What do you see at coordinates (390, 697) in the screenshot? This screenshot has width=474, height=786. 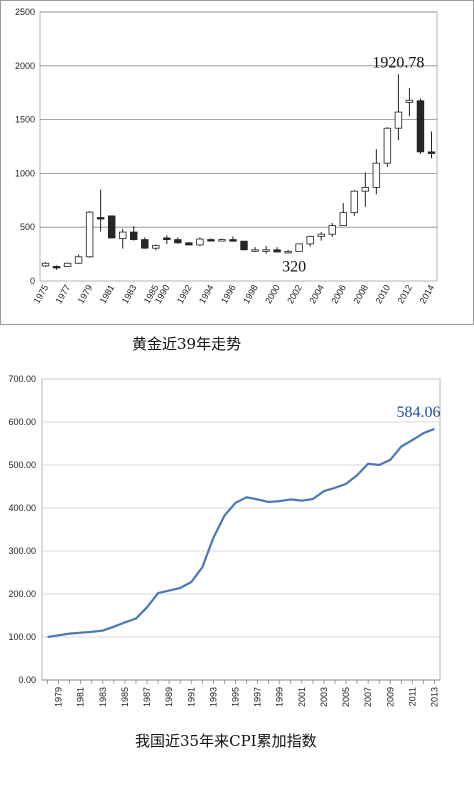 I see `x-tick-label: 2009` at bounding box center [390, 697].